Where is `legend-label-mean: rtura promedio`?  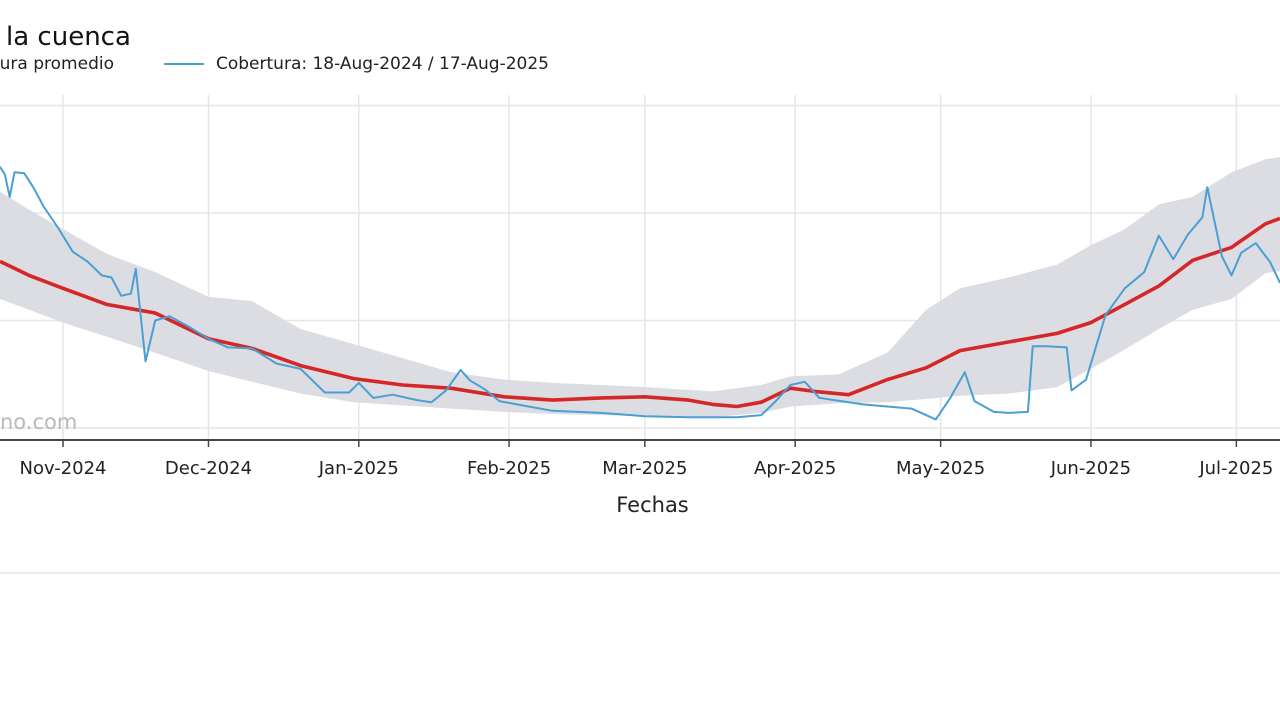
legend-label-mean: rtura promedio is located at coordinates (57, 64).